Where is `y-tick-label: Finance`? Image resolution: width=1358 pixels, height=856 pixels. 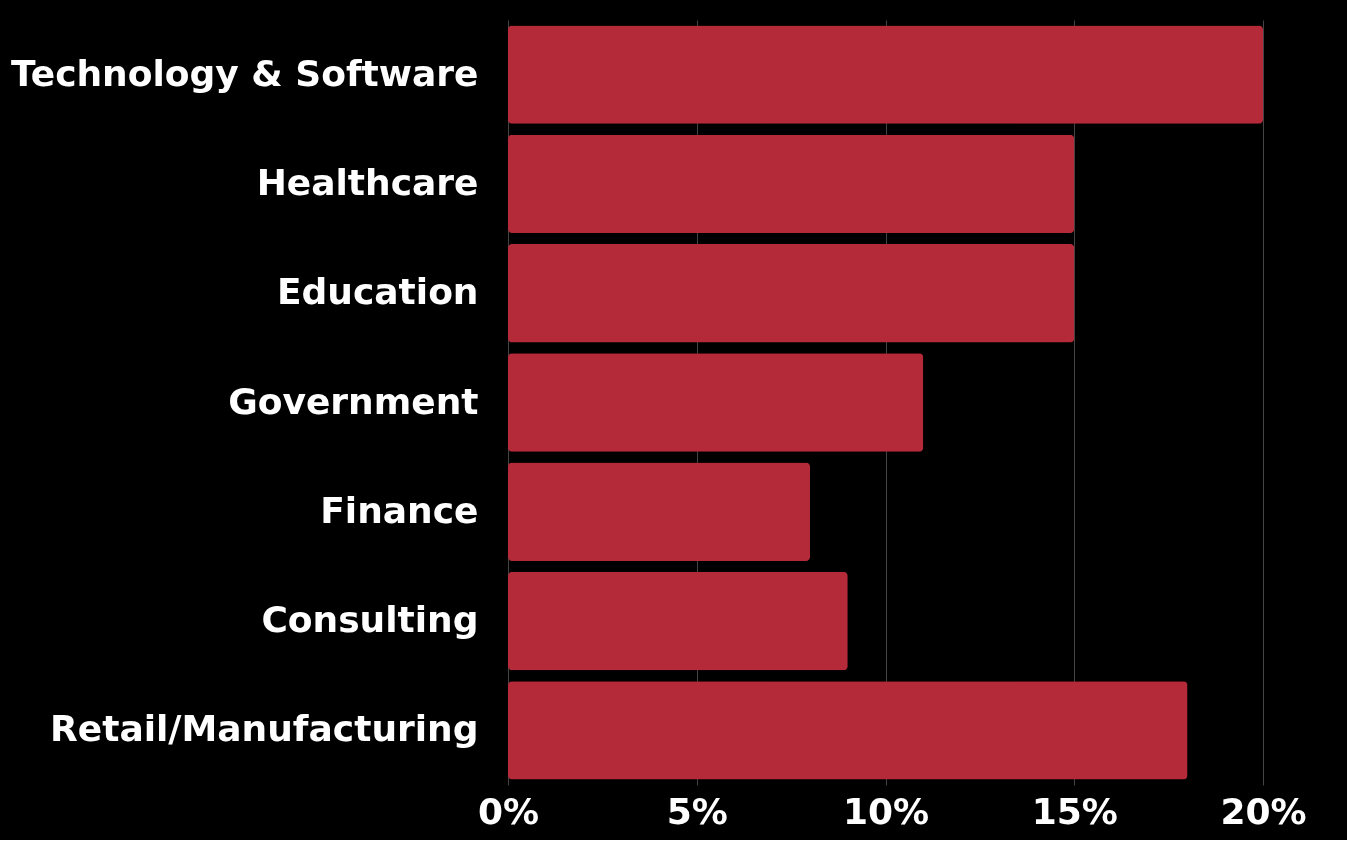 y-tick-label: Finance is located at coordinates (399, 510).